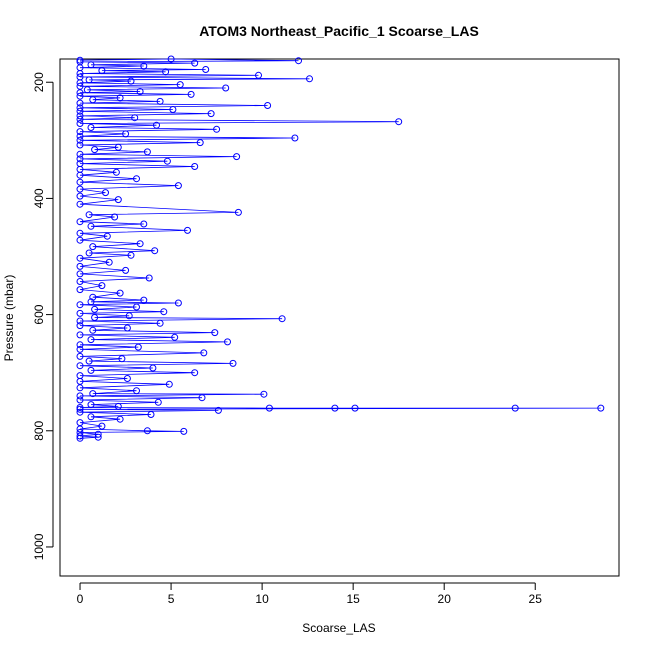 The height and width of the screenshot is (650, 650). I want to click on x-axis-label: Scoarse_LAS, so click(338, 628).